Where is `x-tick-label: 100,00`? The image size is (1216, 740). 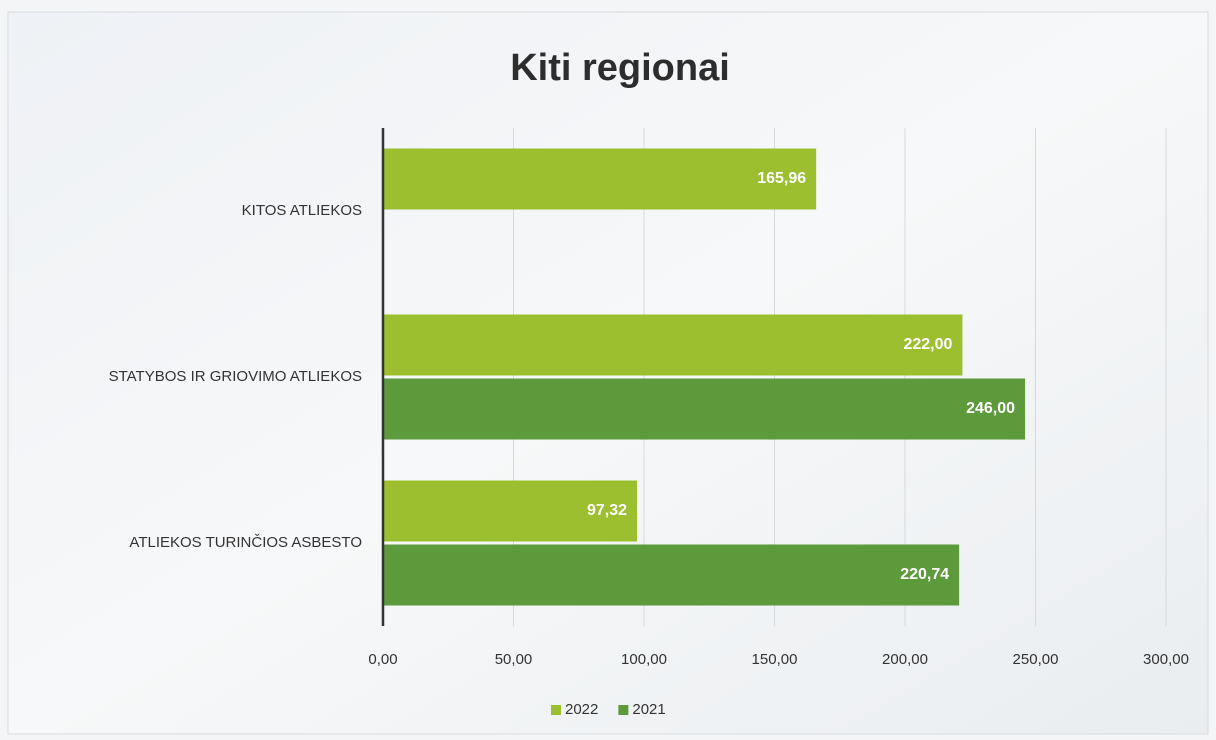 x-tick-label: 100,00 is located at coordinates (644, 659).